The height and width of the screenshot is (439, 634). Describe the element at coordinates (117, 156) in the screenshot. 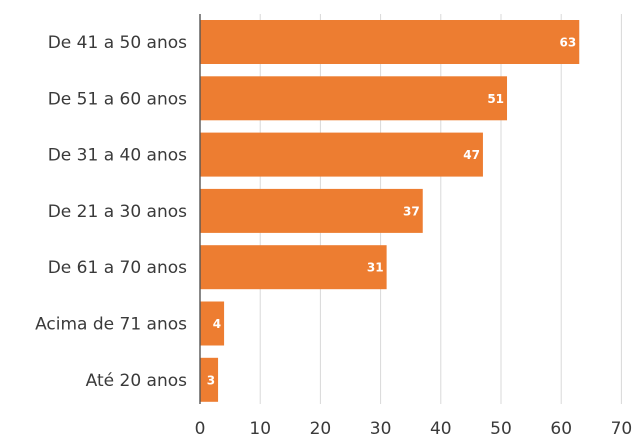

I see `category-label: De 31 a 40 anos` at that location.